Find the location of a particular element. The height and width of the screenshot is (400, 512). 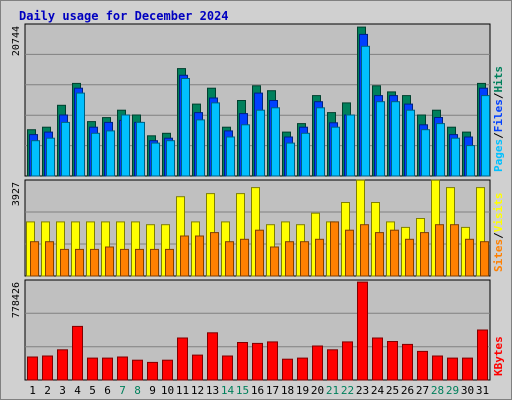

x-tick-19: 19 is located at coordinates (302, 390).